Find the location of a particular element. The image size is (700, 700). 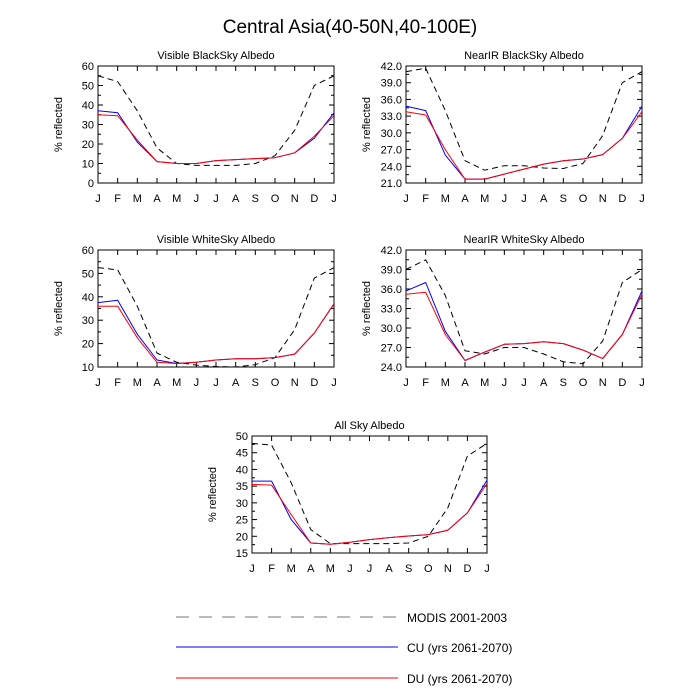

y-tick-label: 15 is located at coordinates (242, 554).